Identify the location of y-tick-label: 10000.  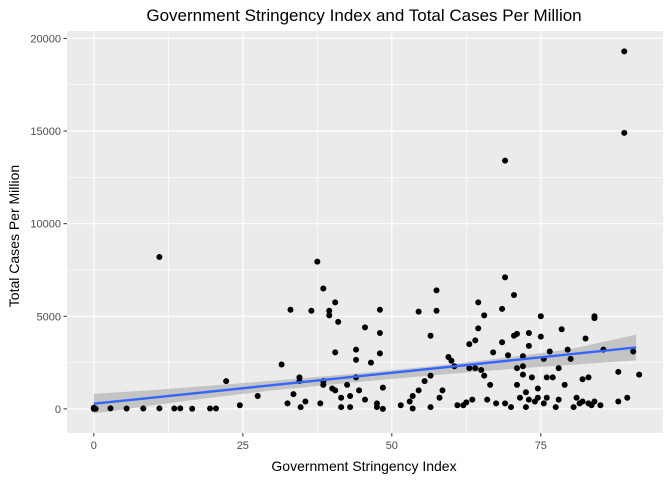
(45, 225).